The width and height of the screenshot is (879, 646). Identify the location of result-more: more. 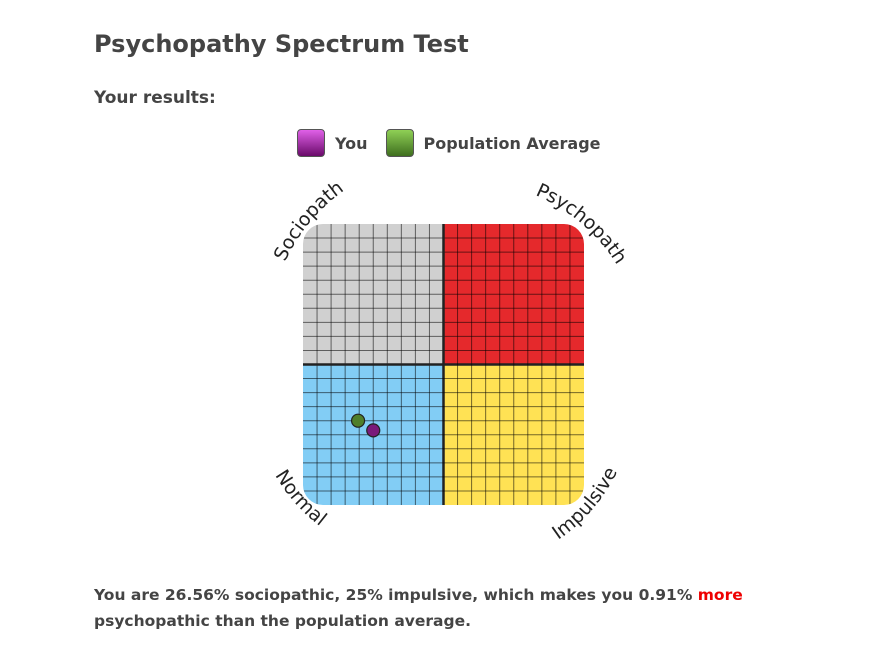
(720, 595).